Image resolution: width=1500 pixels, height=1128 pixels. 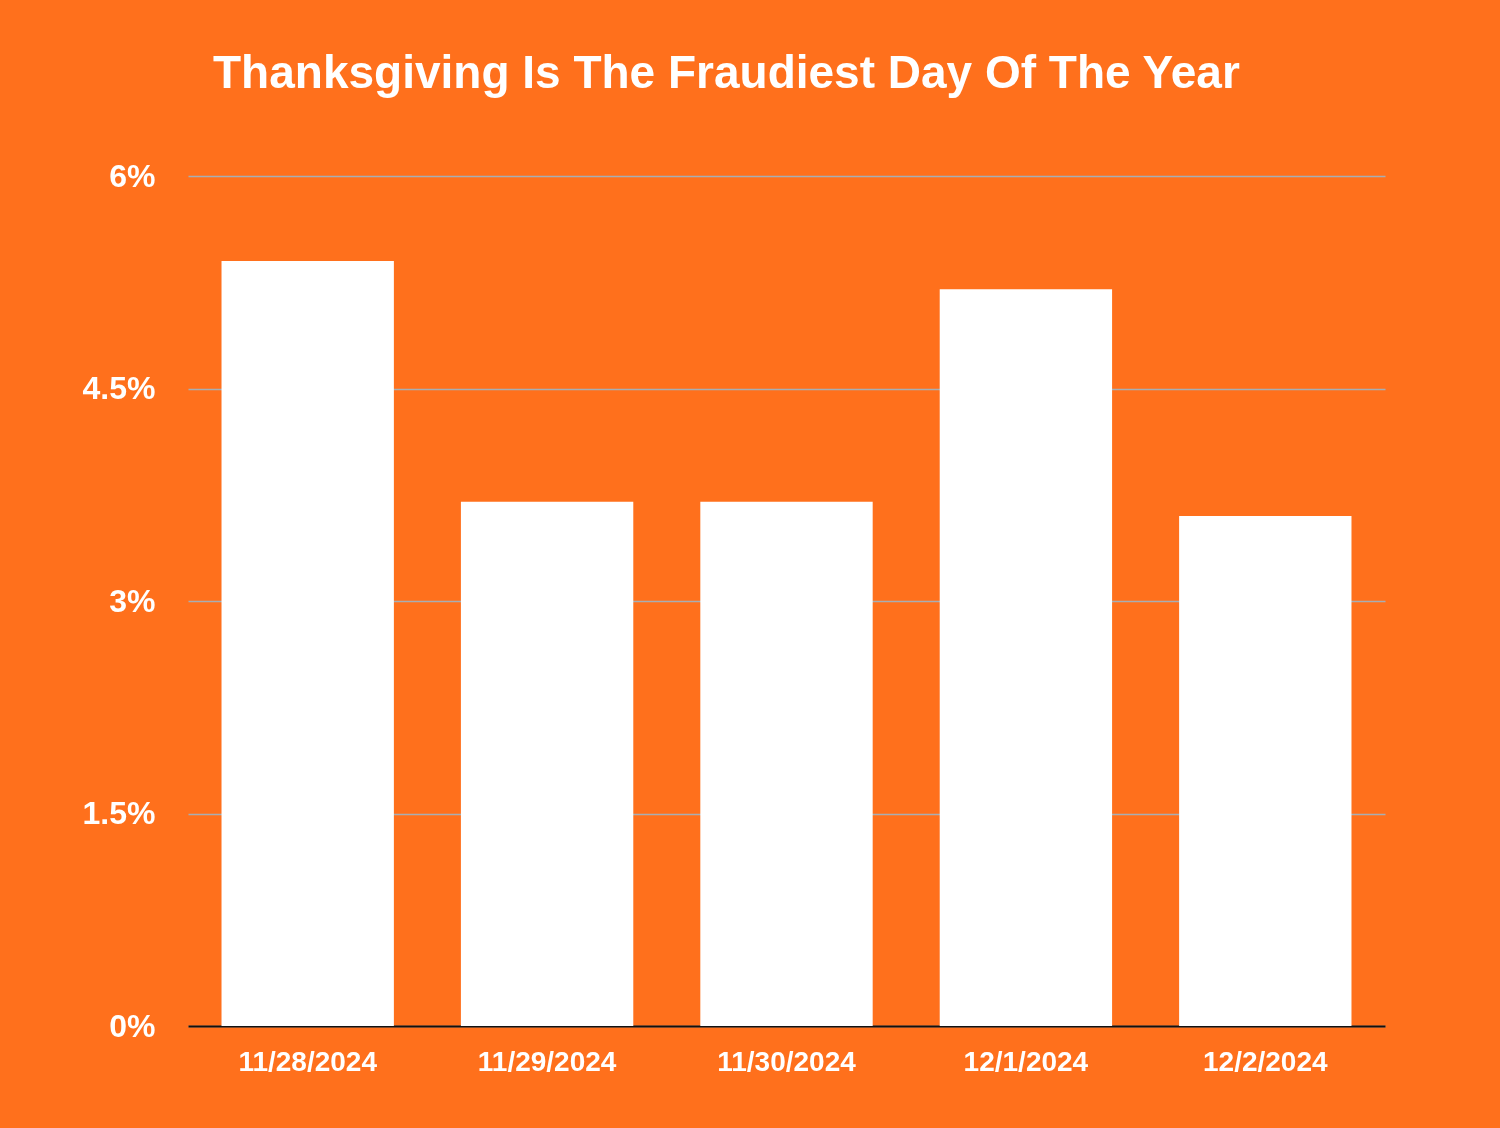 What do you see at coordinates (132, 1025) in the screenshot?
I see `y-tick-label: 0%` at bounding box center [132, 1025].